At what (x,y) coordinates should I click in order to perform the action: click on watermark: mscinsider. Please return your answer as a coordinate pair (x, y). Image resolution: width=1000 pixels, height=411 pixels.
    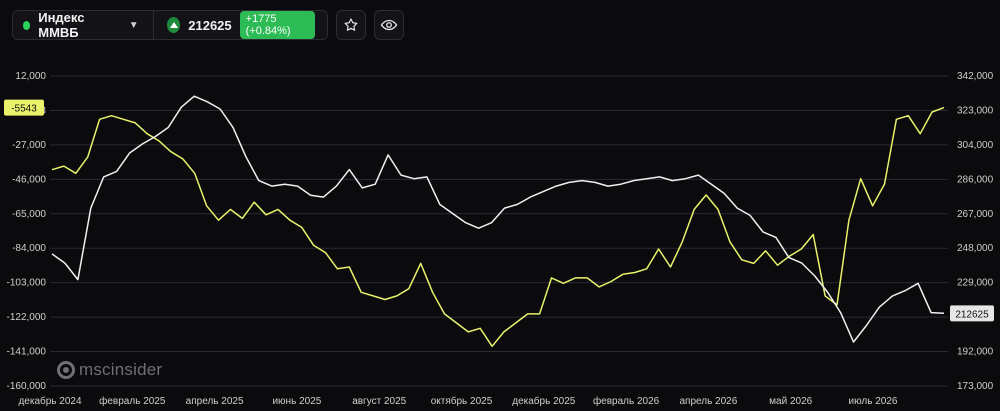
    Looking at the image, I should click on (109, 370).